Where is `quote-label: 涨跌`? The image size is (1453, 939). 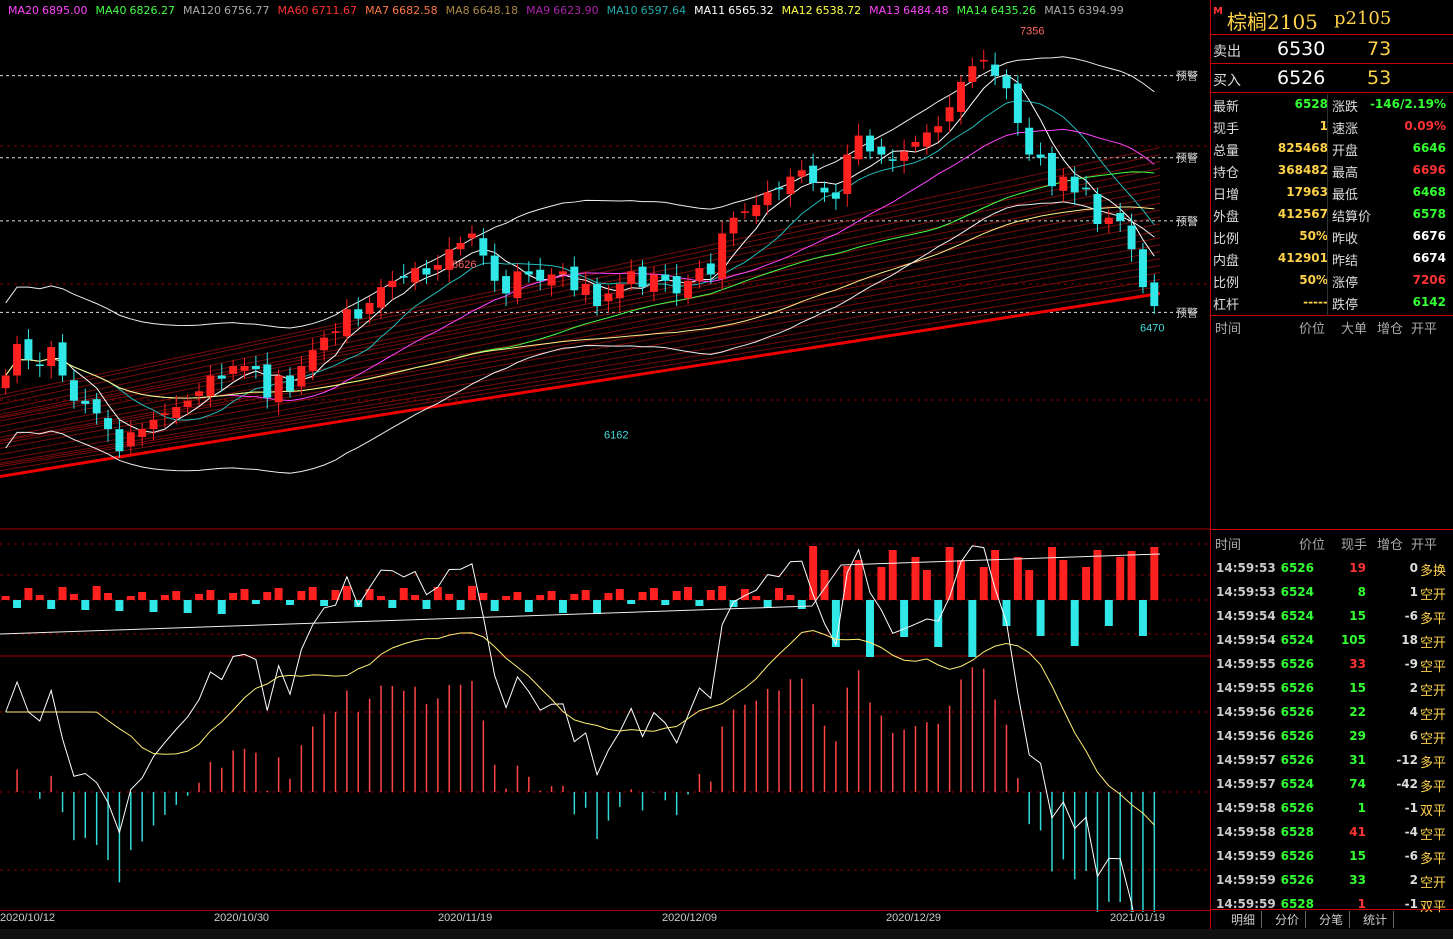
quote-label: 涨跌 is located at coordinates (1345, 107).